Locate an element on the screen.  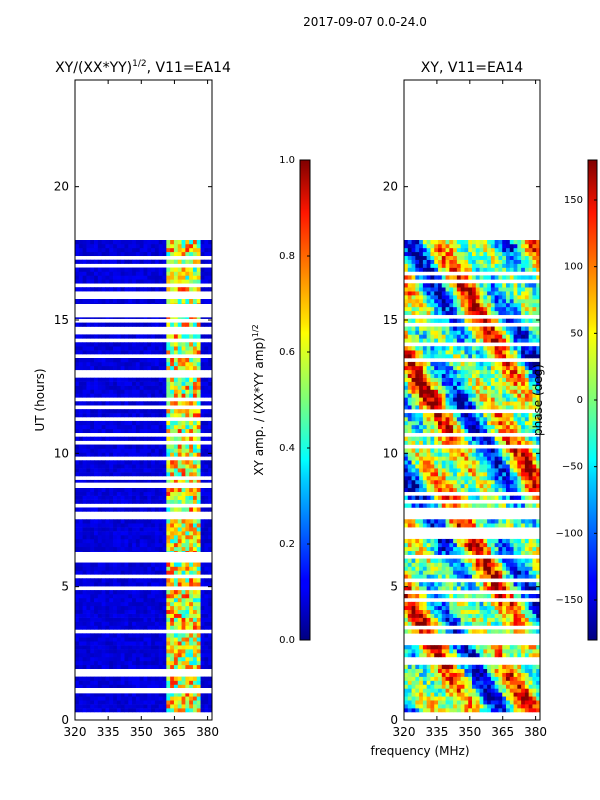
y-tick-label: 10 is located at coordinates (61, 453).